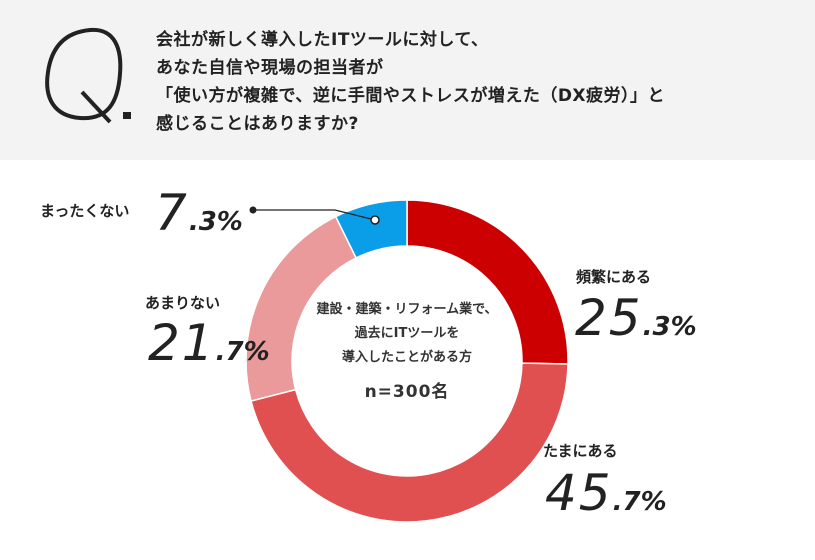 This screenshot has height=560, width=815. I want to click on sample-size: n=300名, so click(407, 392).